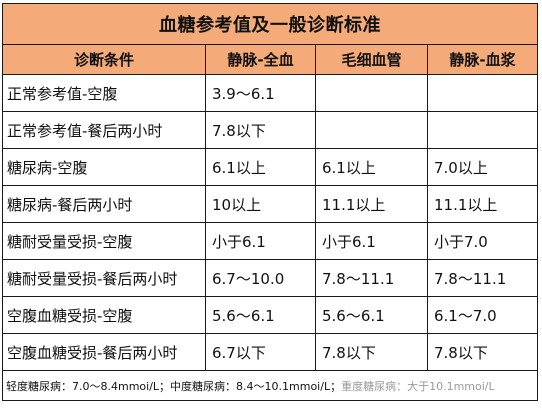 Image resolution: width=542 pixels, height=415 pixels. Describe the element at coordinates (260, 167) in the screenshot. I see `venous-whole-cell: 6.1以上` at that location.